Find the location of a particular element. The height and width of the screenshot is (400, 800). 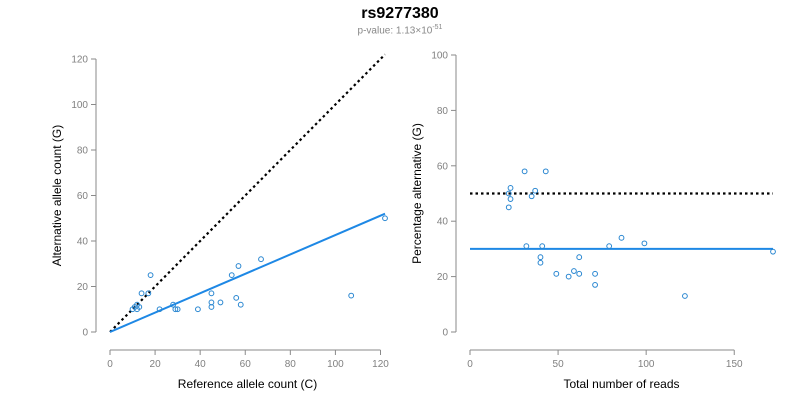

left-y-axis-title: Alternative allele count (G) is located at coordinates (57, 195).